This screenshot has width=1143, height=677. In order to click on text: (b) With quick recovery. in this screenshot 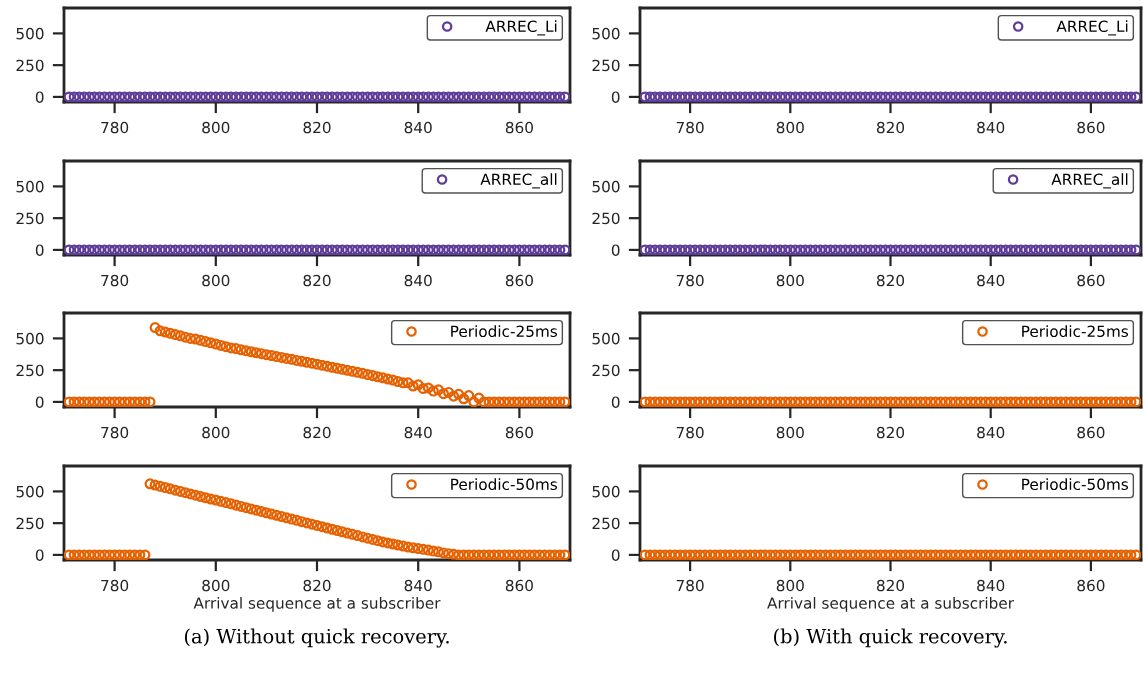, I will do `click(890, 638)`.